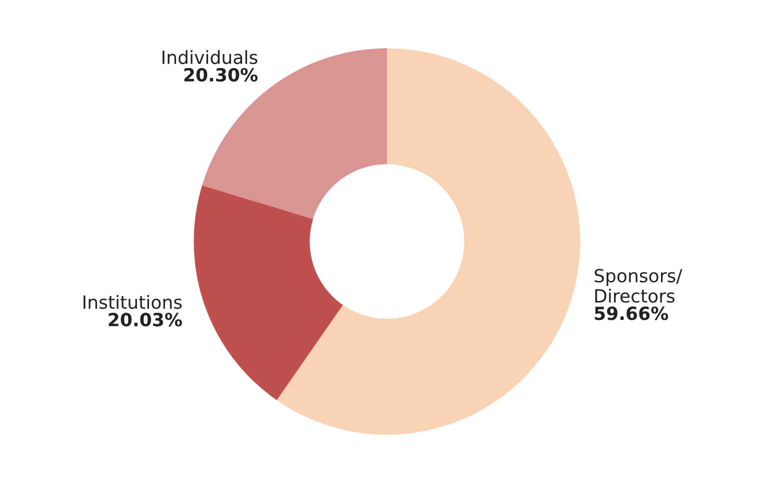  What do you see at coordinates (210, 57) in the screenshot?
I see `slice-label: Individuals` at bounding box center [210, 57].